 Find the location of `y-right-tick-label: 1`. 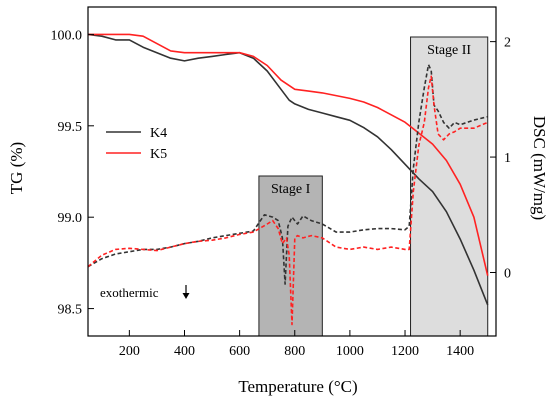

y-right-tick-label: 1 is located at coordinates (507, 158).